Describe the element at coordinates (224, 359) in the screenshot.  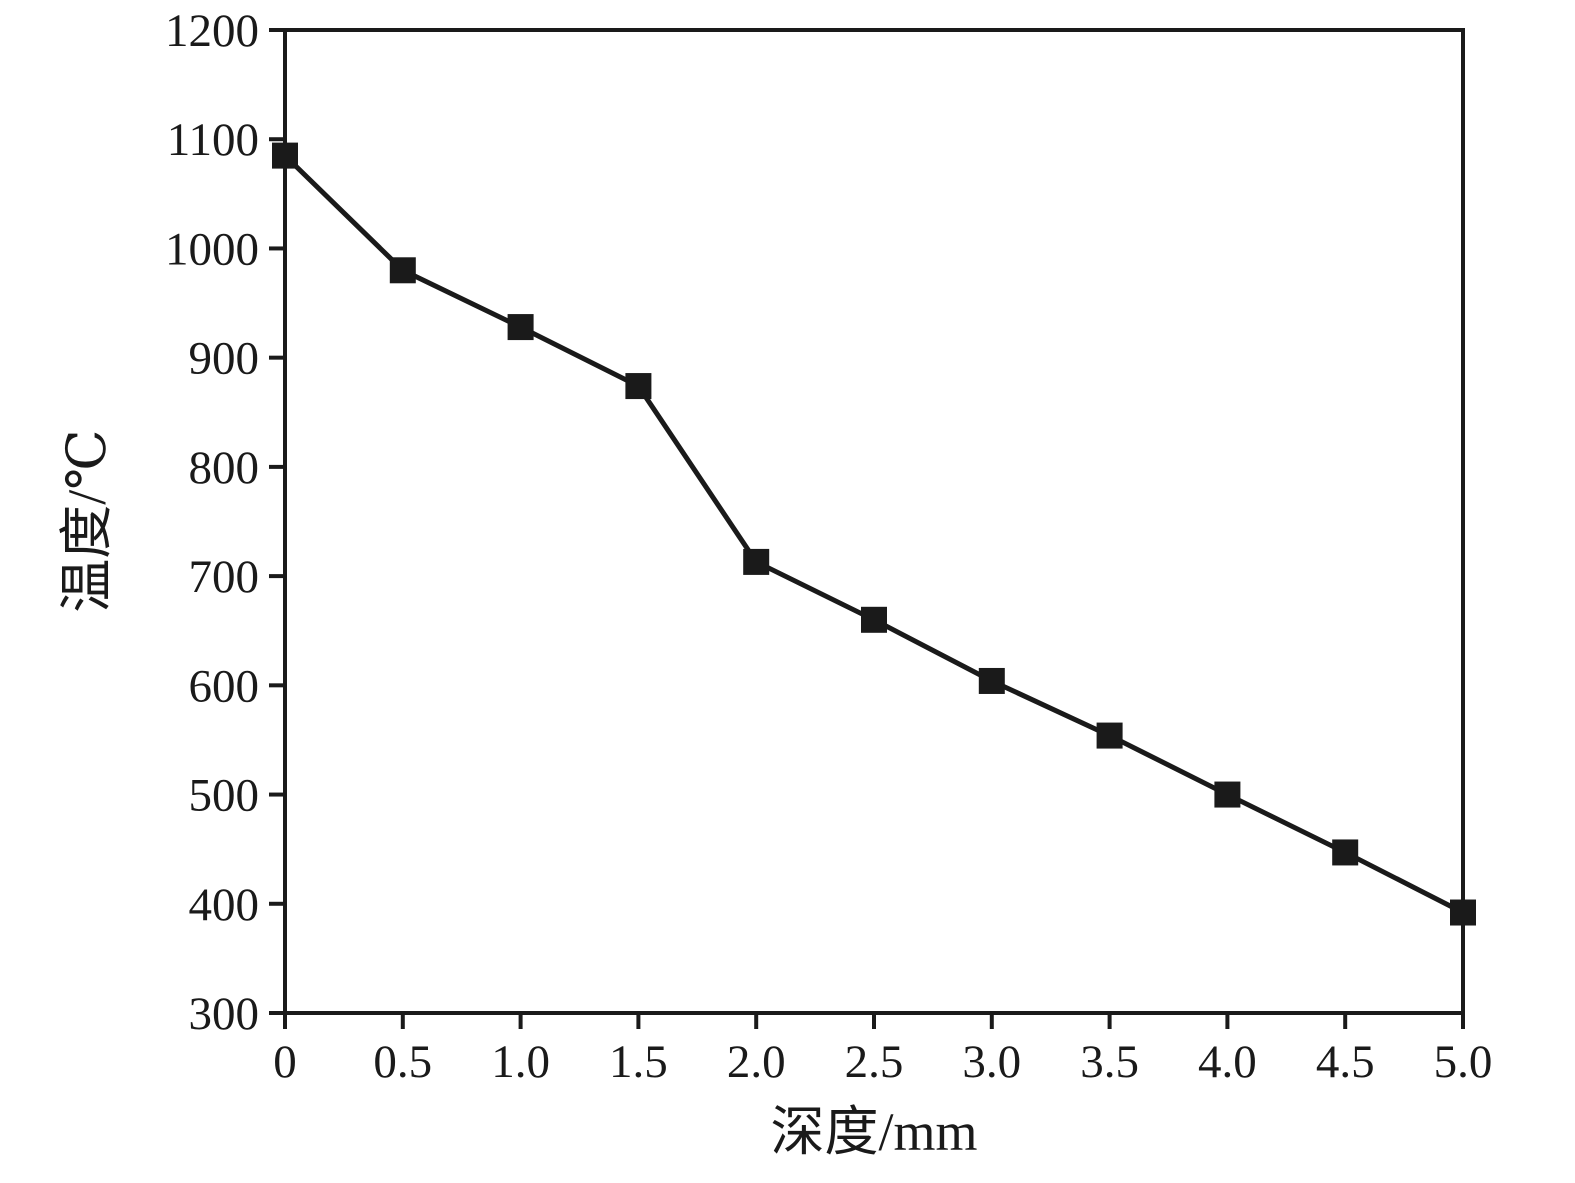
I see `y-axis-tick-label: 900` at that location.